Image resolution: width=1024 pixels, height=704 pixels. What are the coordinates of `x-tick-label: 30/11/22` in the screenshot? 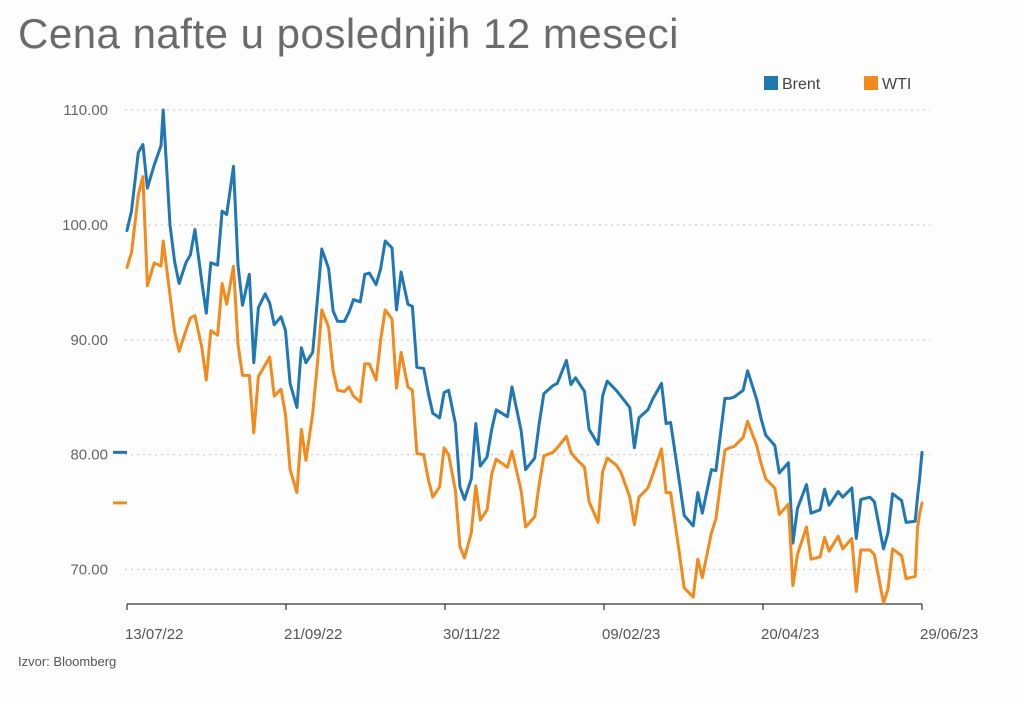 It's located at (471, 634).